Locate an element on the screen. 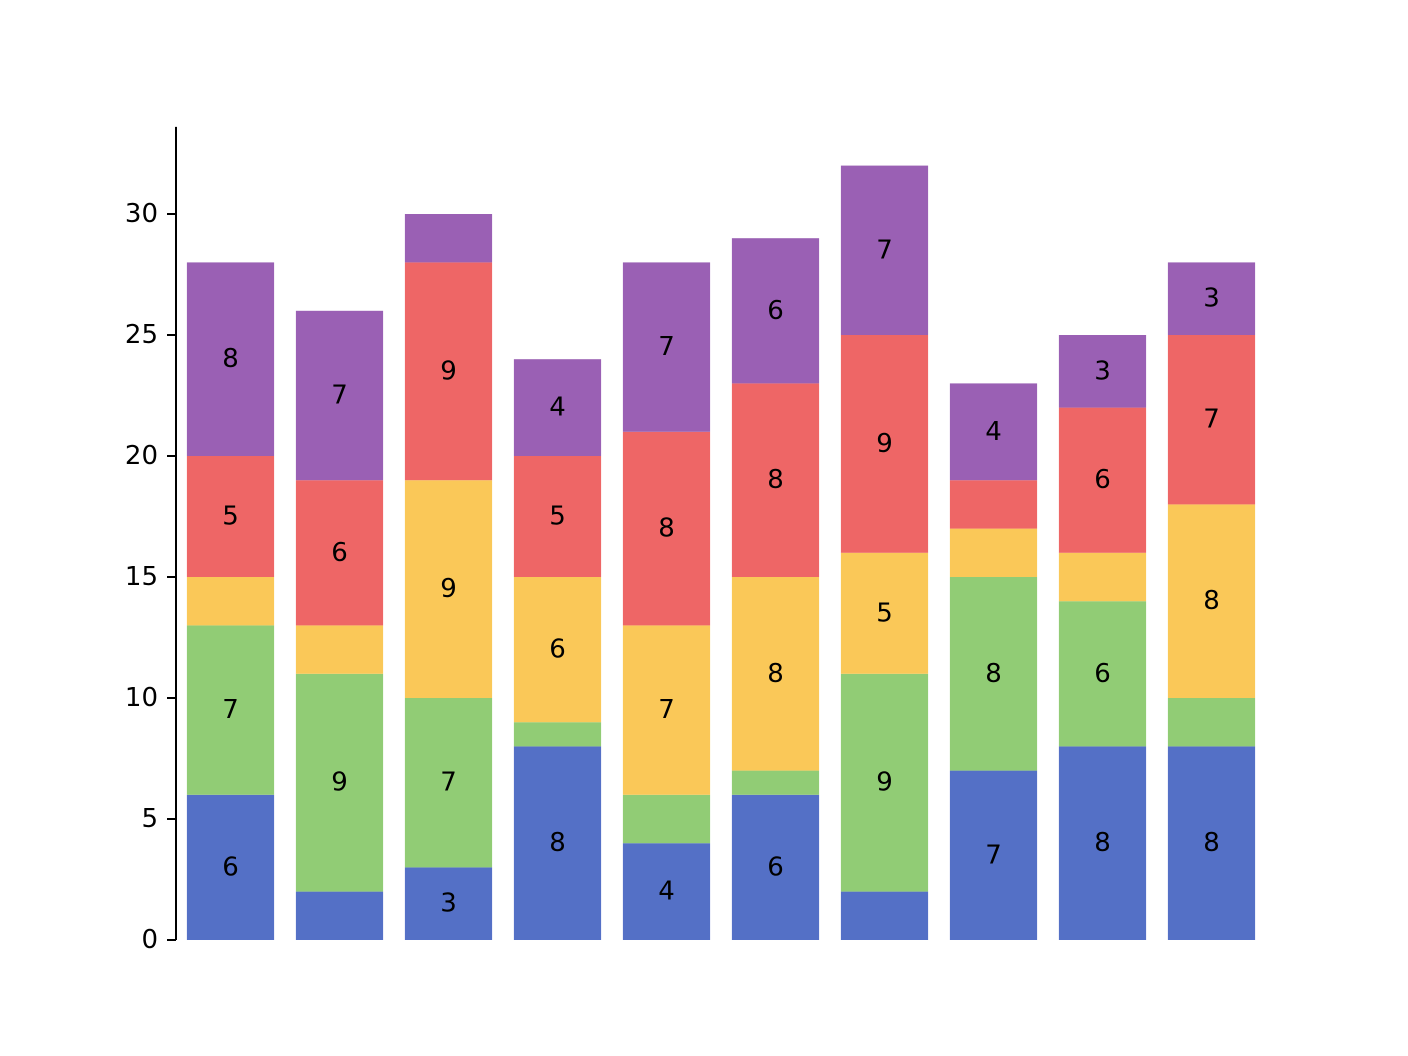 This screenshot has height=1056, width=1408. y-tick-label: 0 is located at coordinates (149, 940).